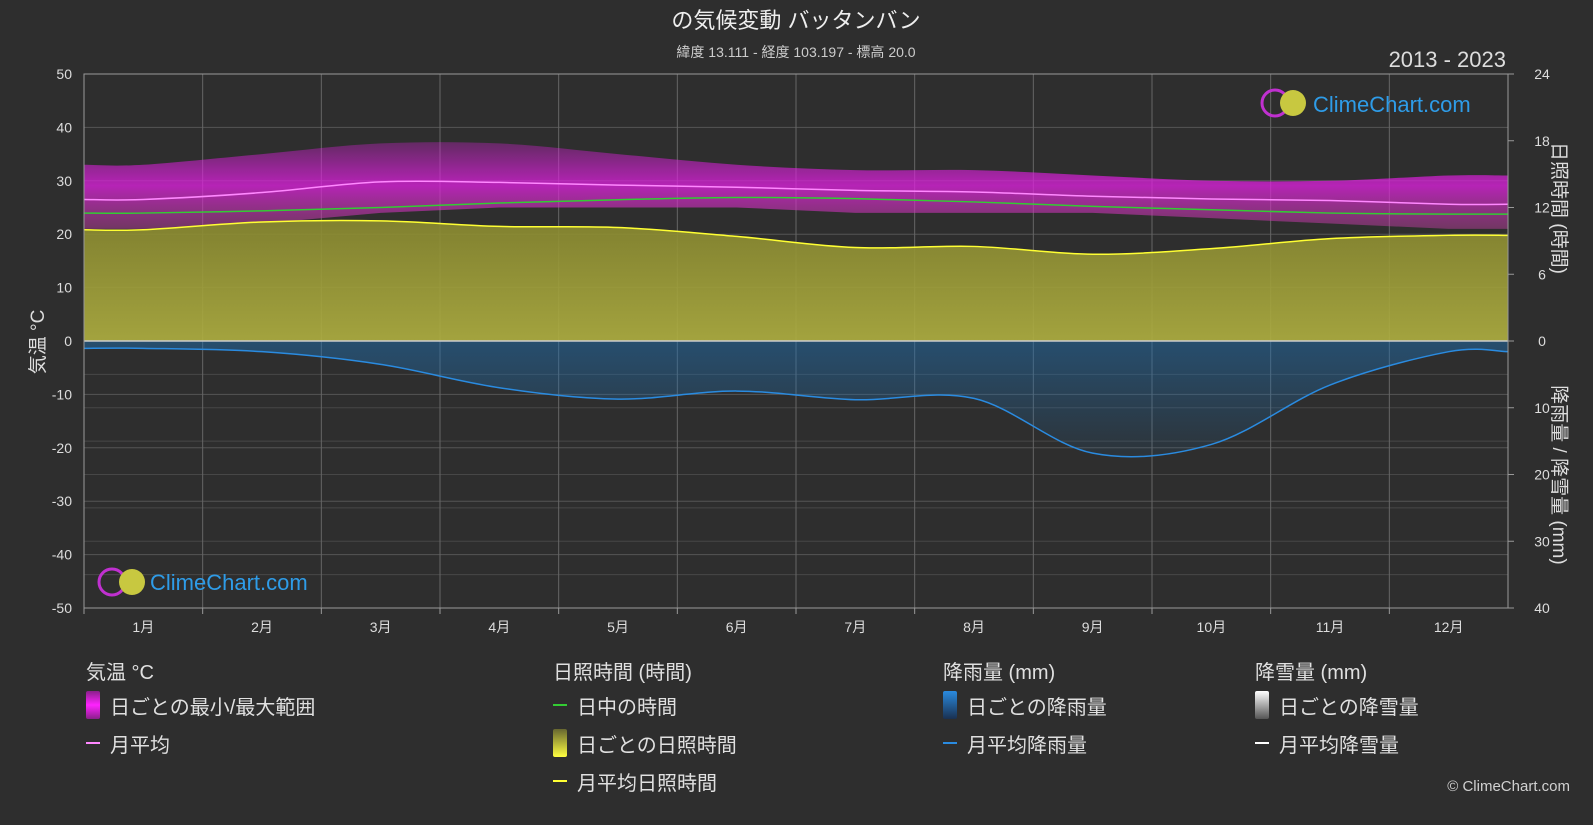  I want to click on month-label: 12月, so click(1449, 627).